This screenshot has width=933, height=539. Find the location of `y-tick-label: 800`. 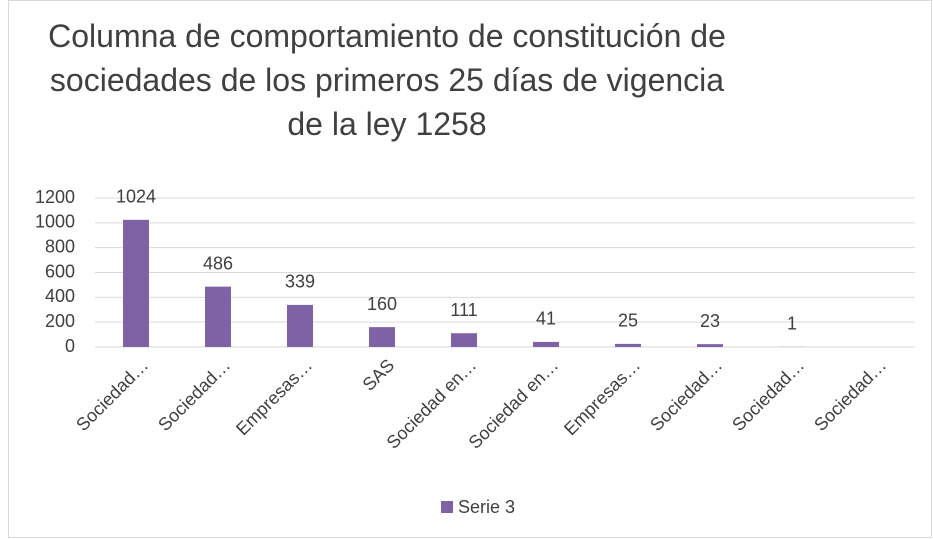

y-tick-label: 800 is located at coordinates (60, 246).